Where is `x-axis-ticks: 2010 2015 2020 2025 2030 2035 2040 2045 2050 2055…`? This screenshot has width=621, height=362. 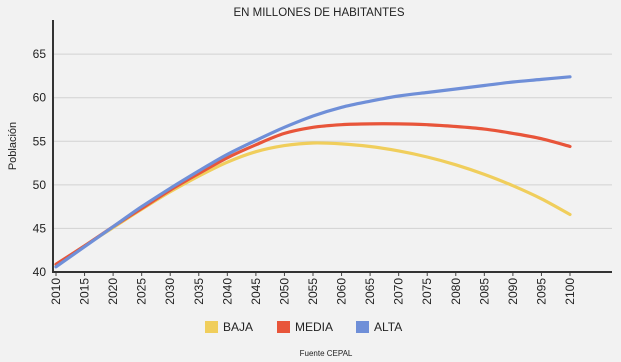 x-axis-ticks: 2010 2015 2020 2025 2030 2035 2040 2045 2050 2055… is located at coordinates (313, 288).